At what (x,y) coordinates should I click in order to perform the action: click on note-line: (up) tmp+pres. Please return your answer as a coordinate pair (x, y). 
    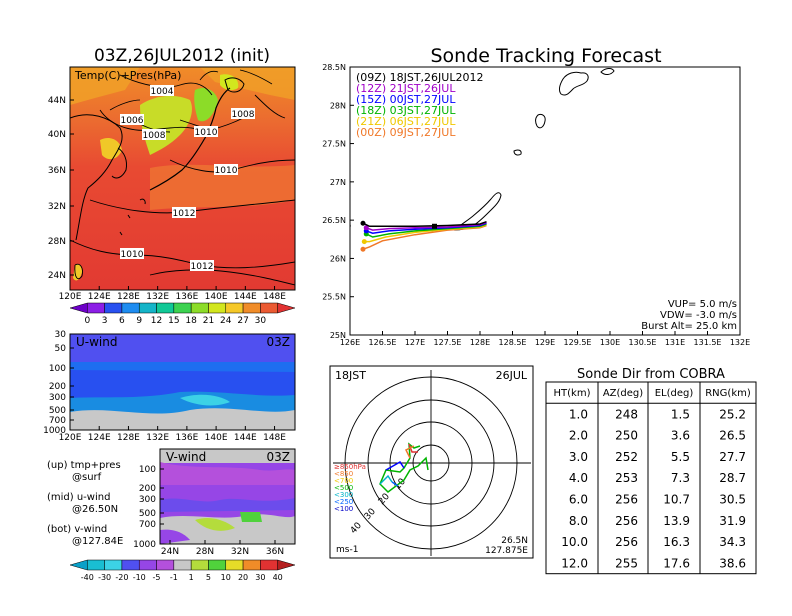
    Looking at the image, I should click on (84, 465).